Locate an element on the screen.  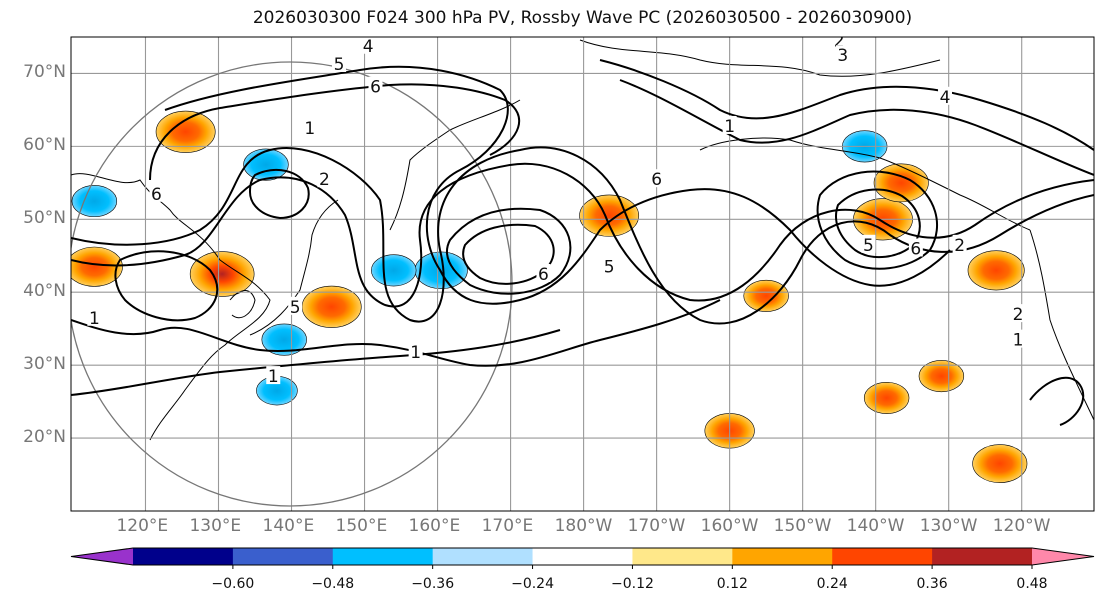
latitude-label: 30°N is located at coordinates (44, 364).